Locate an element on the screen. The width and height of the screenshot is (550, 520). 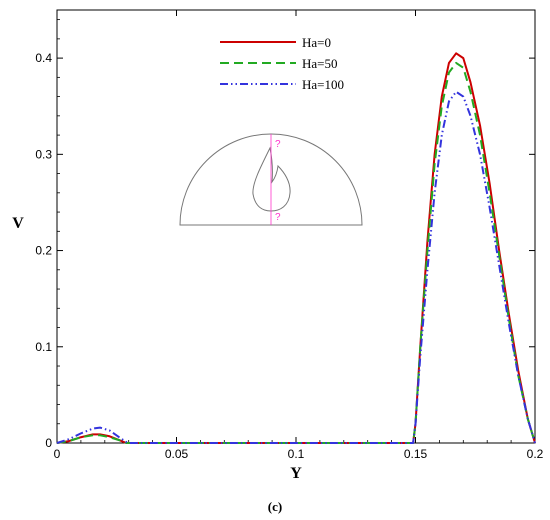
x-tick-label: 0.05 is located at coordinates (177, 454).